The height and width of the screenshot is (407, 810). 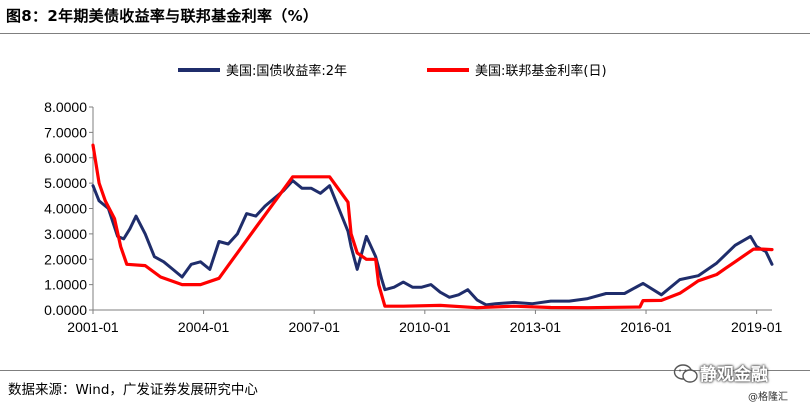 What do you see at coordinates (65, 209) in the screenshot?
I see `y-tick-label: 4.0000` at bounding box center [65, 209].